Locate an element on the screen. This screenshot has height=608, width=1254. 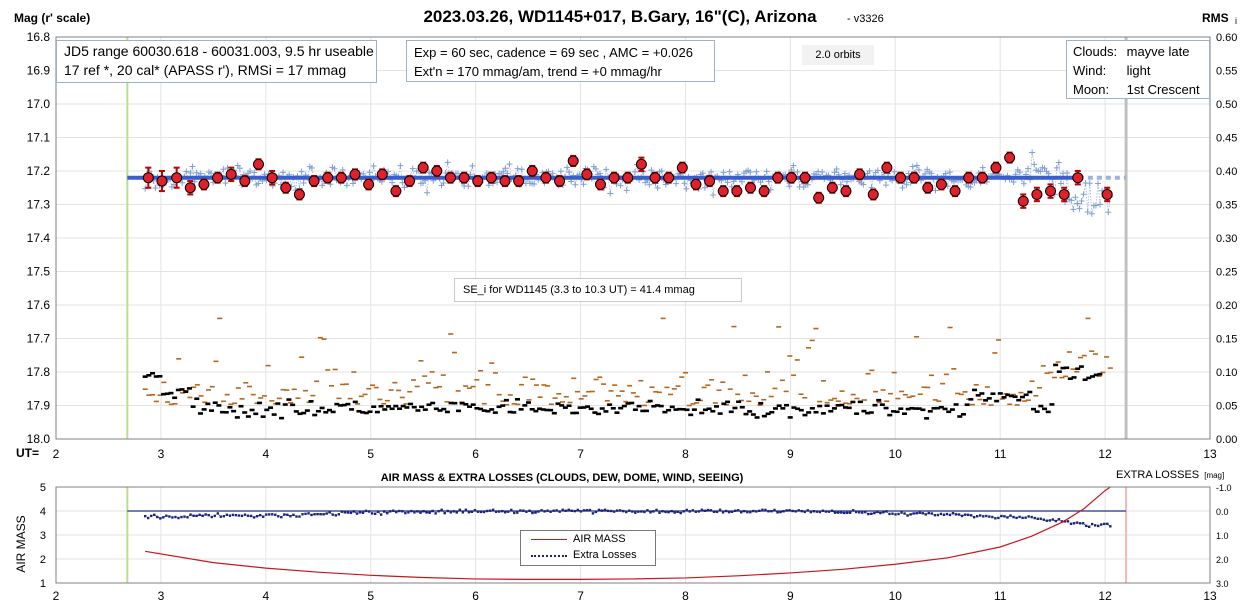
ut-tick-label: 10 is located at coordinates (896, 454).